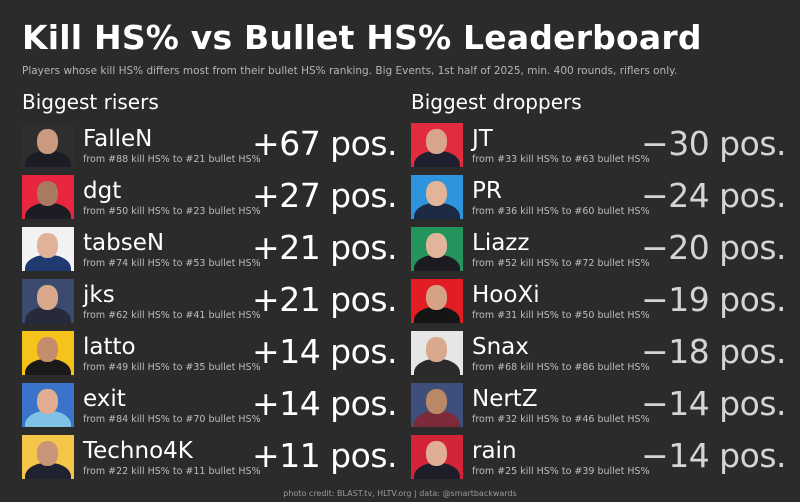 The image size is (800, 502). Describe the element at coordinates (99, 295) in the screenshot. I see `player-name: jks` at that location.